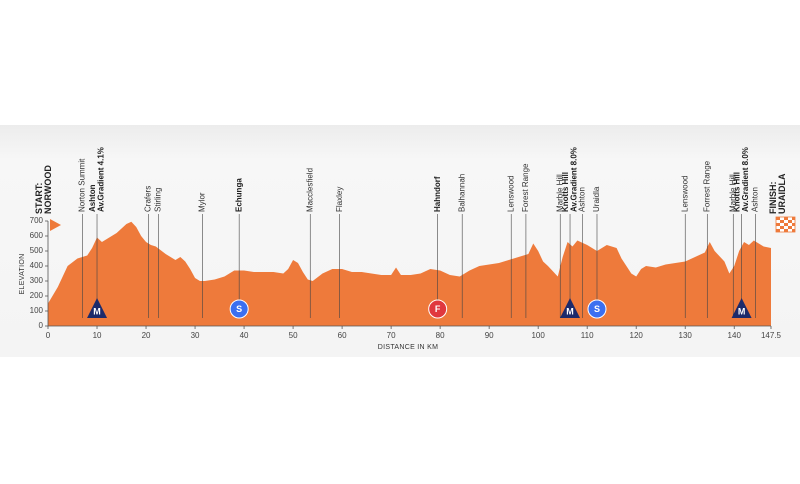  Describe the element at coordinates (55, 225) in the screenshot. I see `start-icon` at that location.